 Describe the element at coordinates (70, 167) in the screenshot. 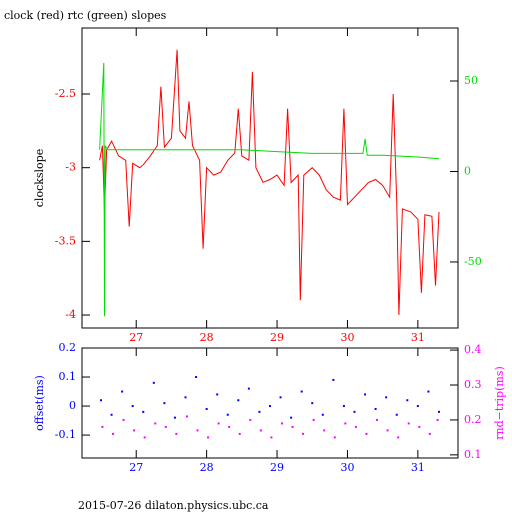

I see `y-tick-label: -3` at that location.